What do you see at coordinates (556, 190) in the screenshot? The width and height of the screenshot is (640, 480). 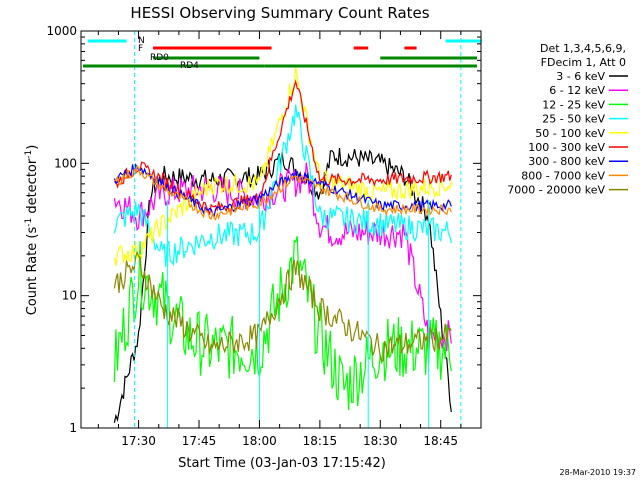 I see `legend-entry-label: 7000 - 20000 keV` at bounding box center [556, 190].